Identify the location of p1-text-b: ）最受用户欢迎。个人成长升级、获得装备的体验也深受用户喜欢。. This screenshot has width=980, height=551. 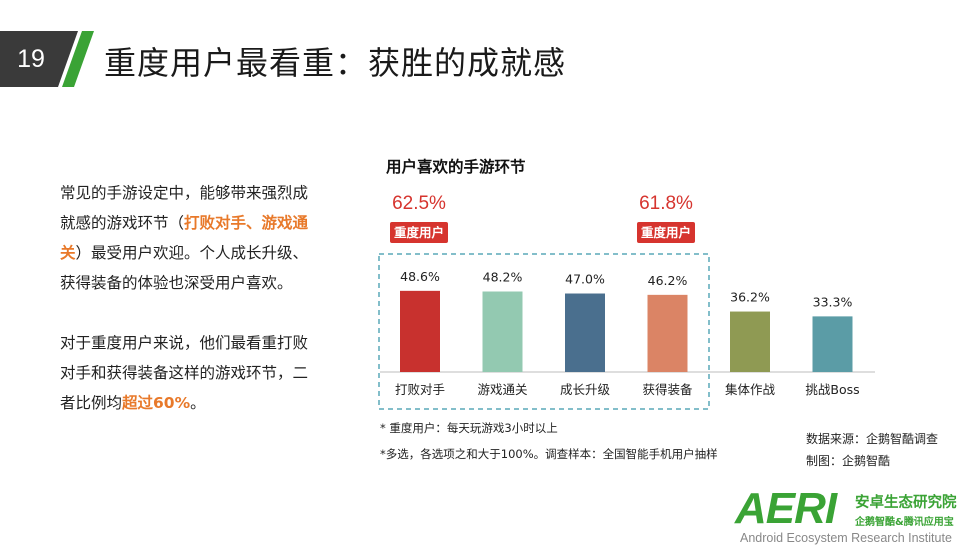
(184, 268).